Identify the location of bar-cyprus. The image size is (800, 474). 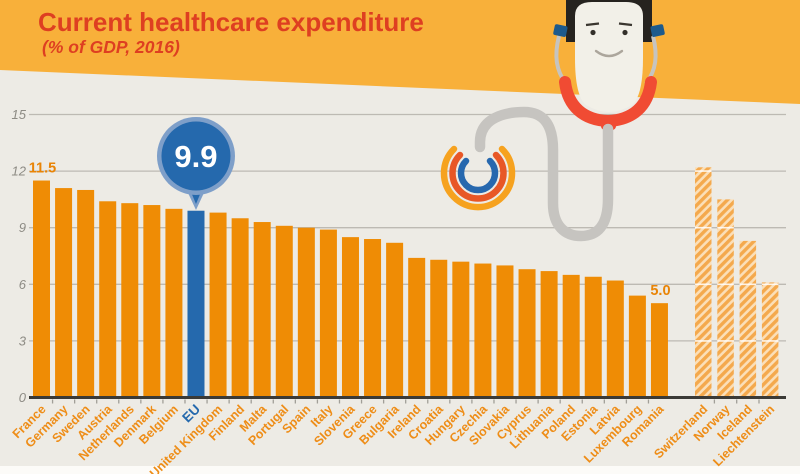
(527, 334).